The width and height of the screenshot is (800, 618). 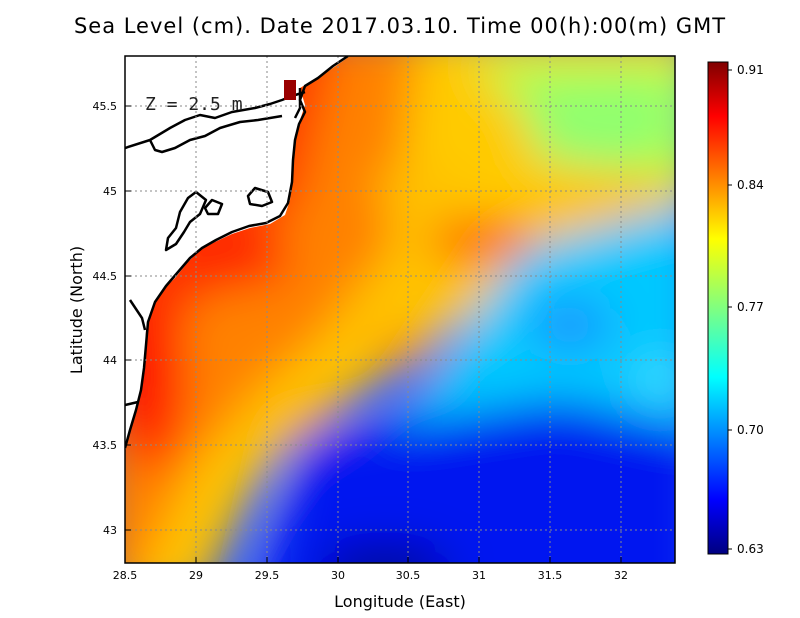 What do you see at coordinates (110, 530) in the screenshot?
I see `y-tick-label: 43` at bounding box center [110, 530].